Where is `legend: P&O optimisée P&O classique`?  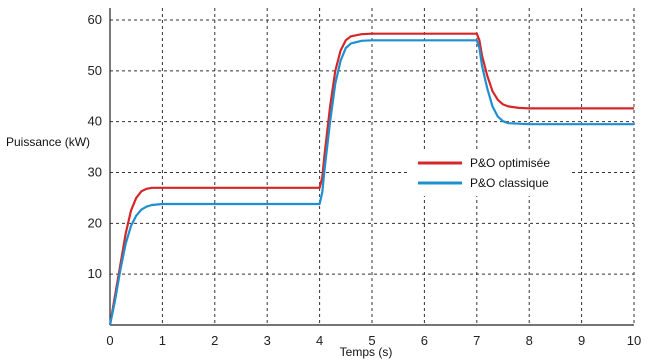
legend: P&O optimisée P&O classique is located at coordinates (490, 173).